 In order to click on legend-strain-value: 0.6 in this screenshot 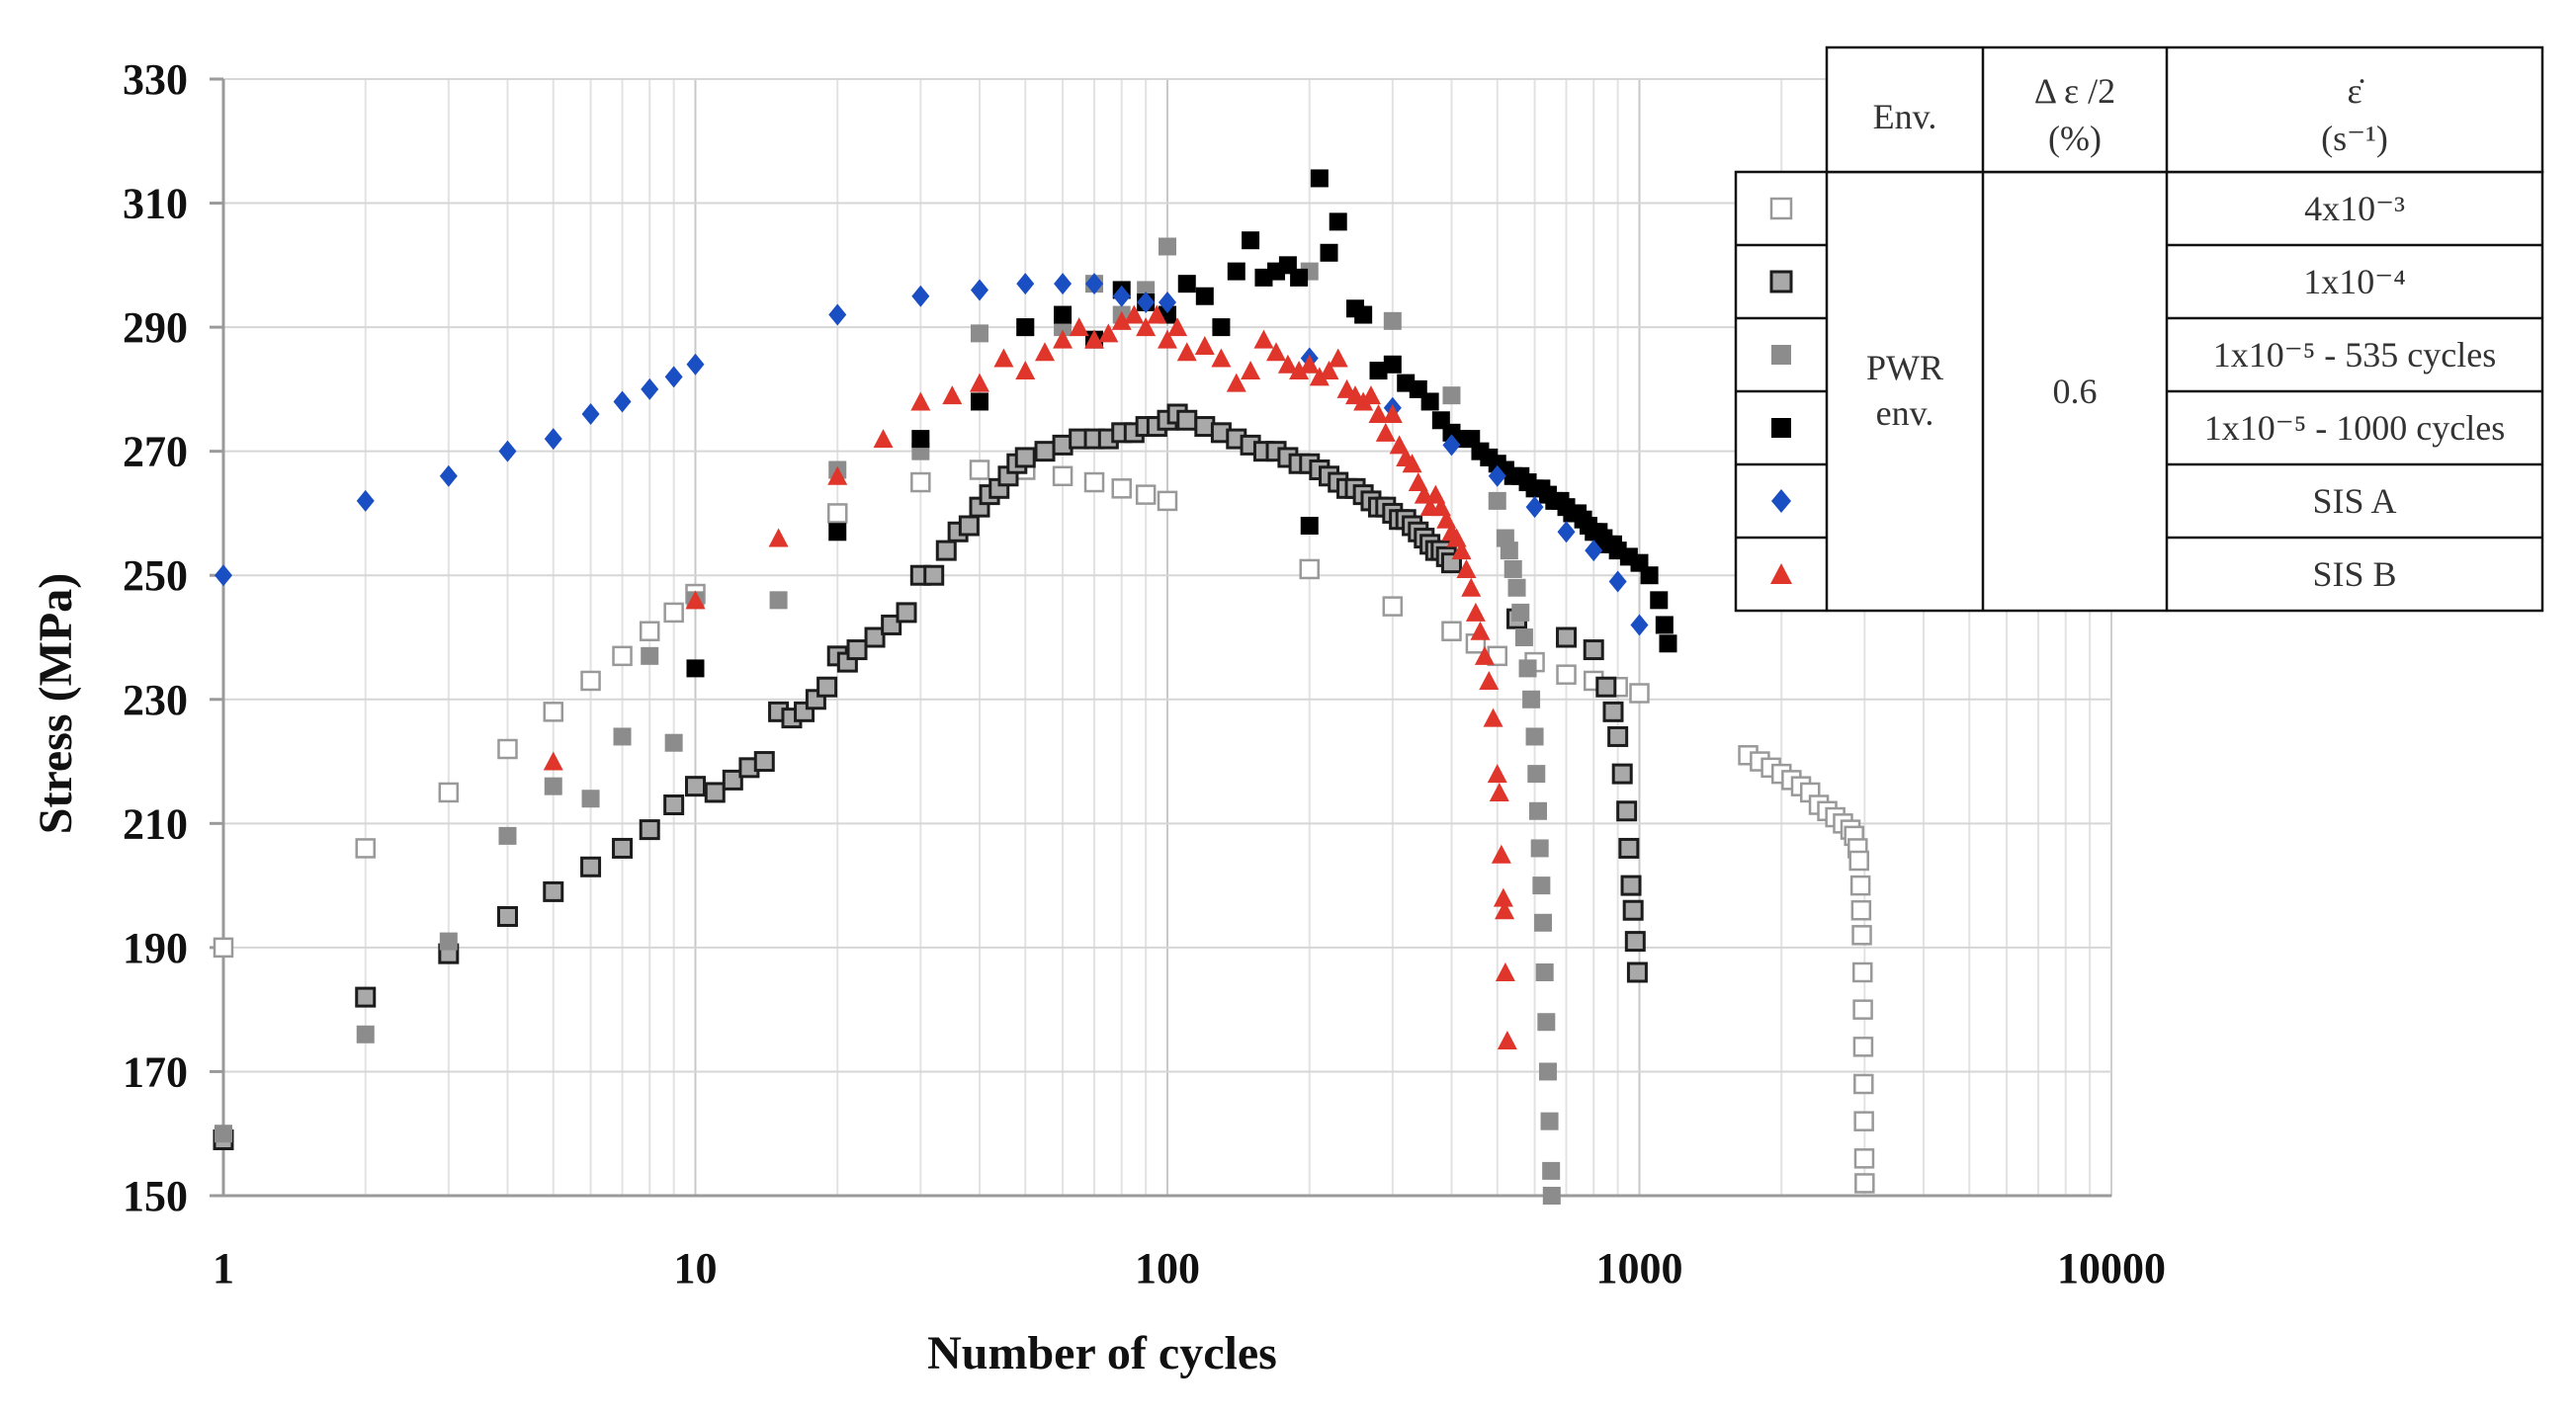, I will do `click(2075, 391)`.